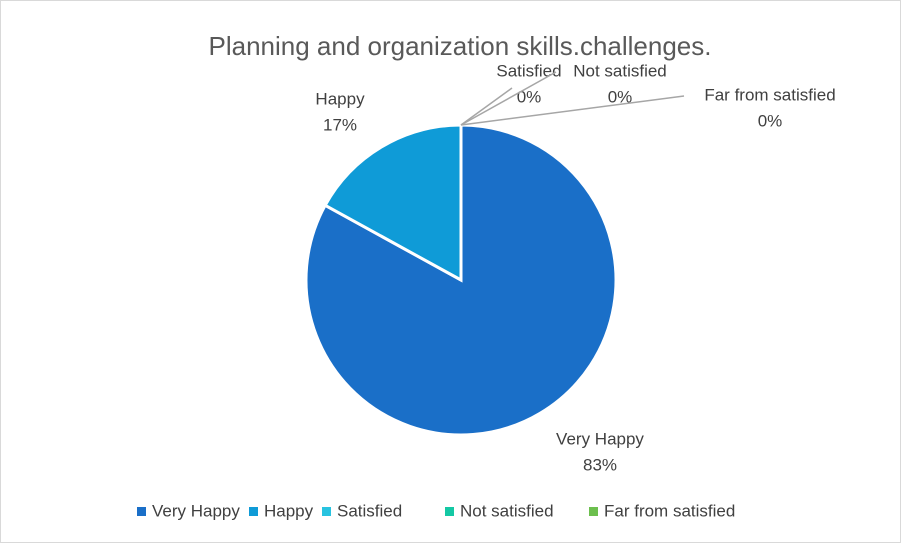 The image size is (902, 549). What do you see at coordinates (393, 203) in the screenshot?
I see `pie-slice` at bounding box center [393, 203].